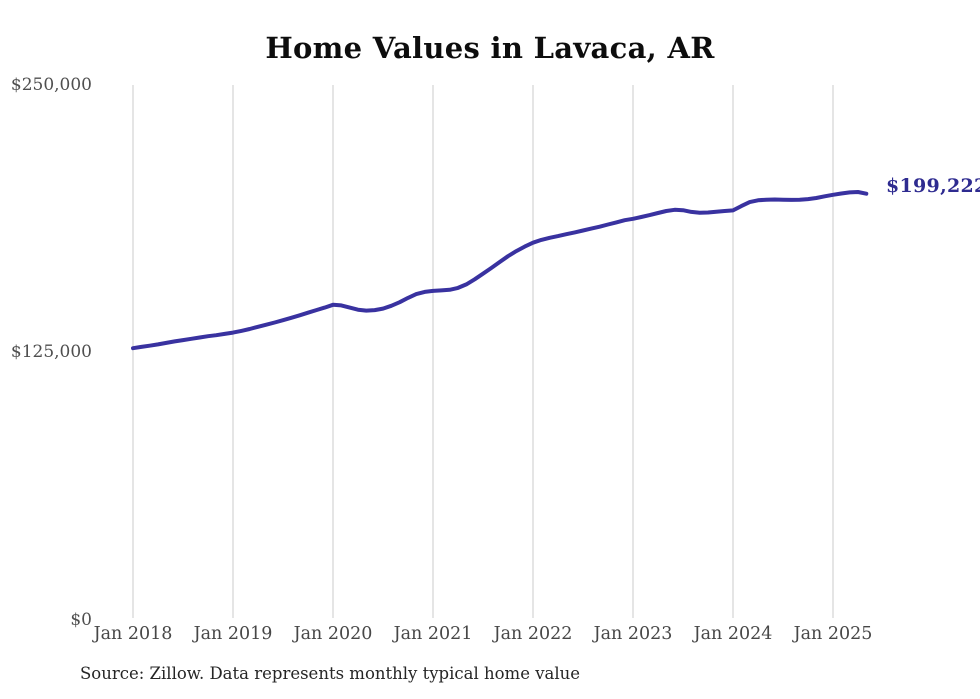  I want to click on x-axis-tick-jan-2023: Jan 2023, so click(633, 634).